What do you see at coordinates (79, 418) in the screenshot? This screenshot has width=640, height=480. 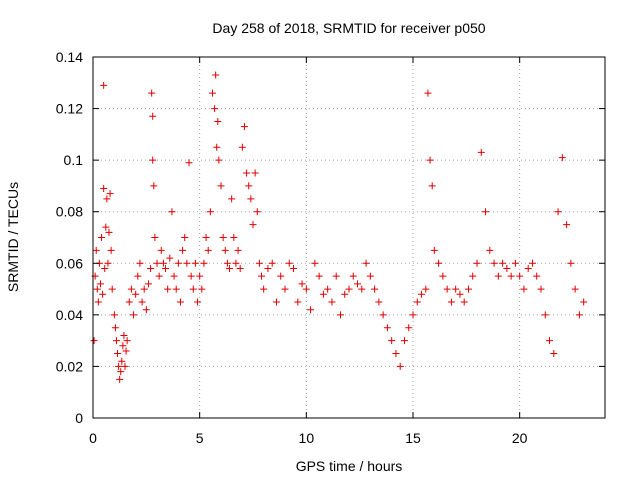 I see `y-tick-label: 0` at bounding box center [79, 418].